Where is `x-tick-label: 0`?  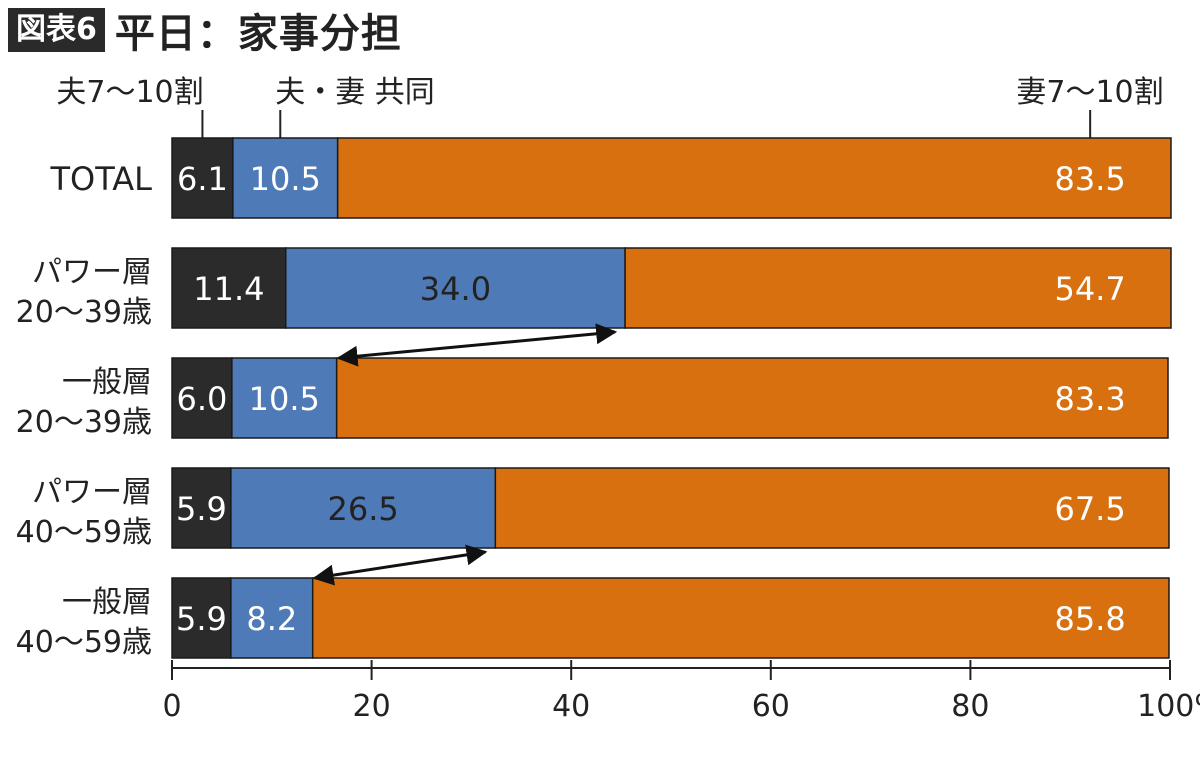
x-tick-label: 0 is located at coordinates (171, 706).